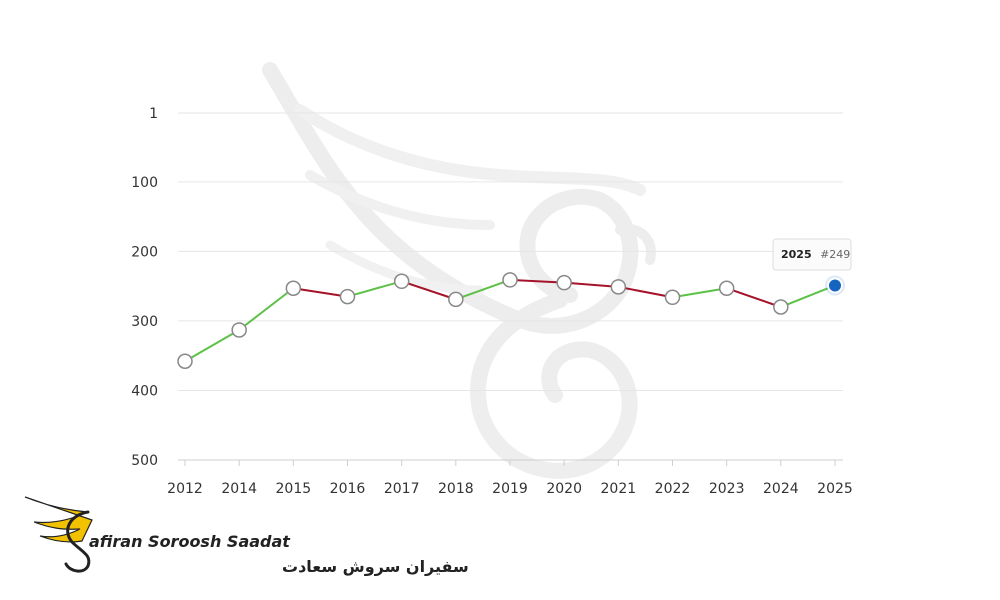  I want to click on tooltip-box, so click(812, 254).